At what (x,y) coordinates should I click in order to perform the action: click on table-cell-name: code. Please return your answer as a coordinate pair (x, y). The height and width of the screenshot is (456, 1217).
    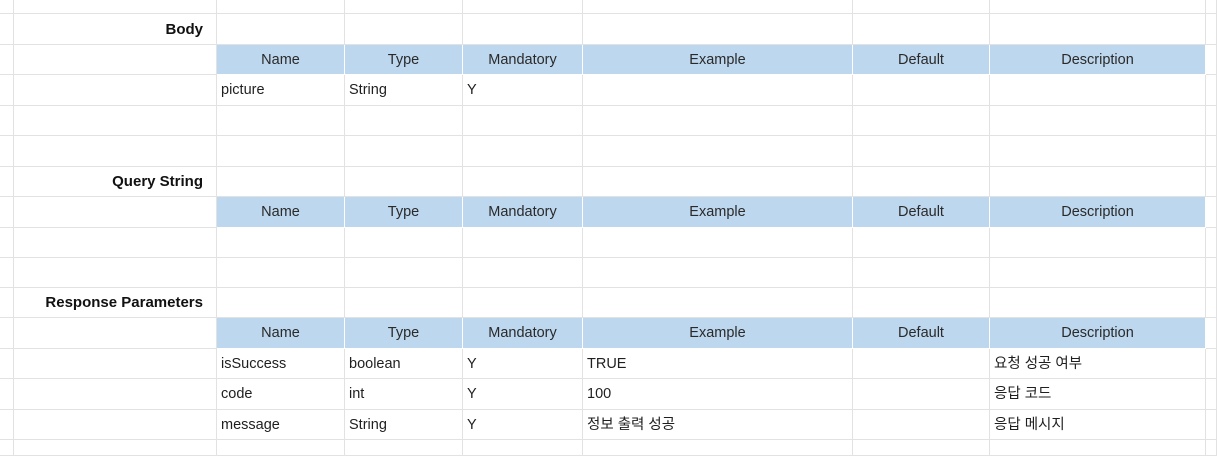
    Looking at the image, I should click on (281, 394).